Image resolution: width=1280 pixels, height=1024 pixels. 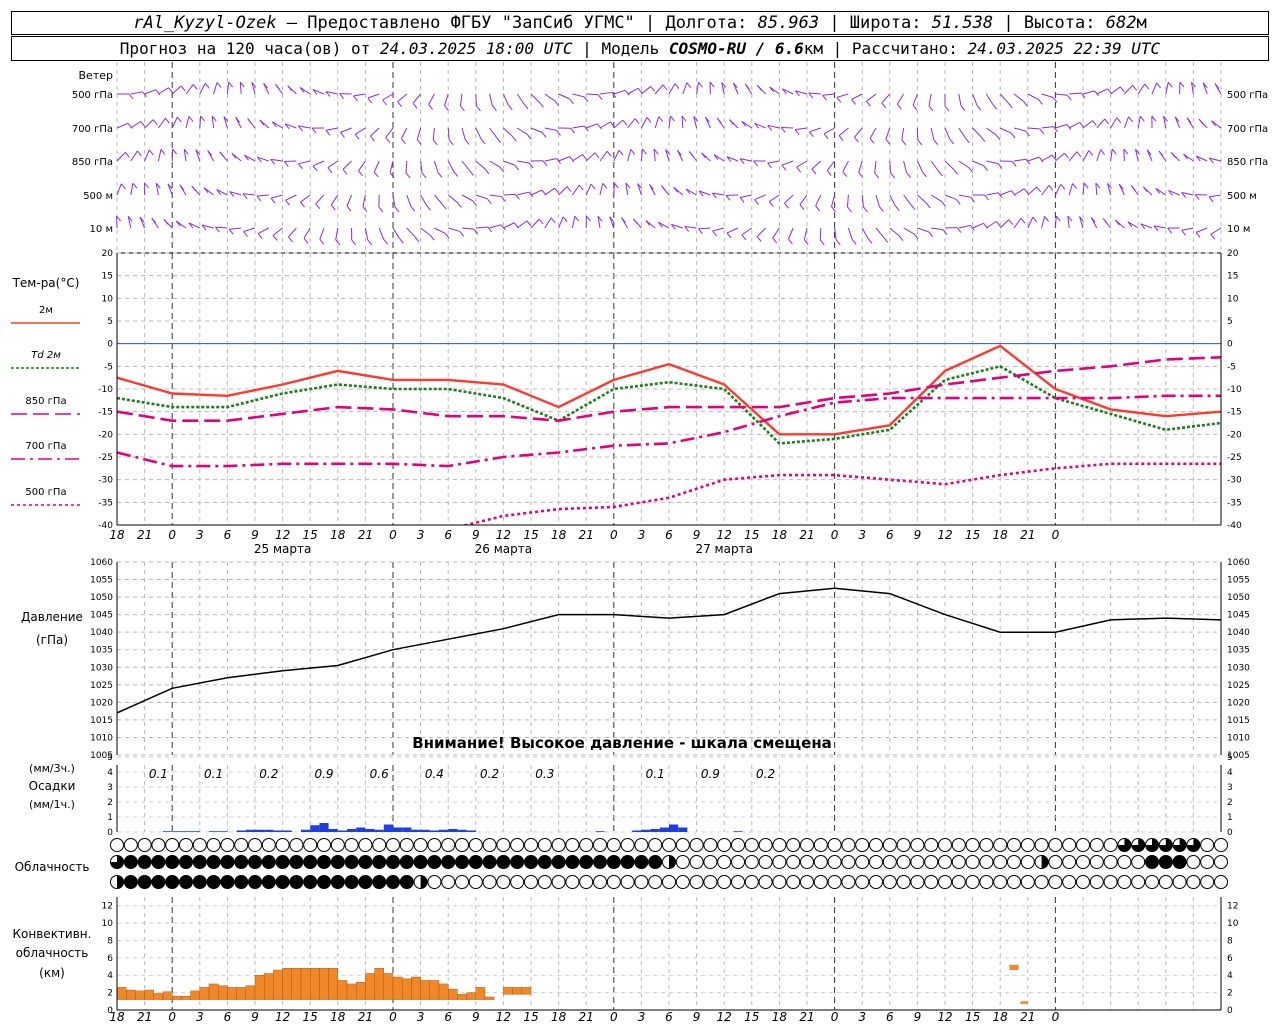 I want to click on model-label: Модель, so click(x=630, y=48).